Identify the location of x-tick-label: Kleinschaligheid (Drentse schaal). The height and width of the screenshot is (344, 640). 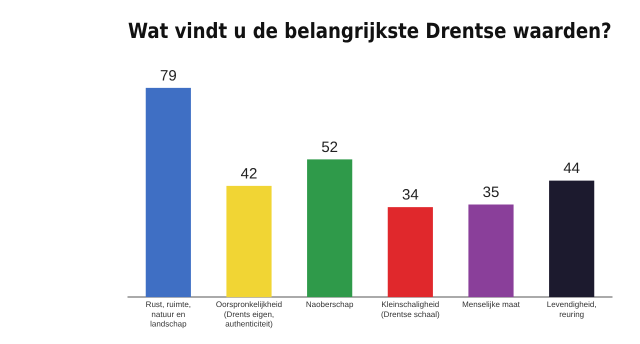
(410, 309).